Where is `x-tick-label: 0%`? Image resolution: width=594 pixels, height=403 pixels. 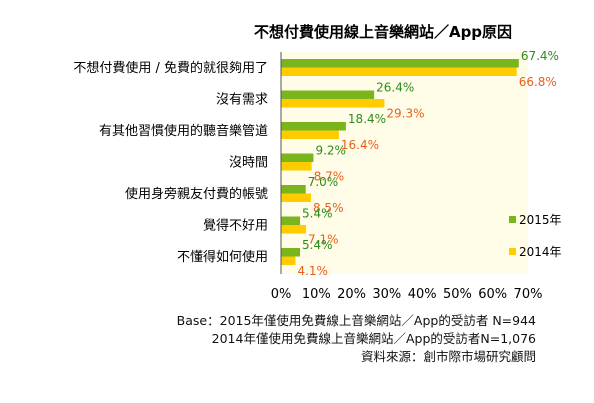
x-tick-label: 0% is located at coordinates (281, 294).